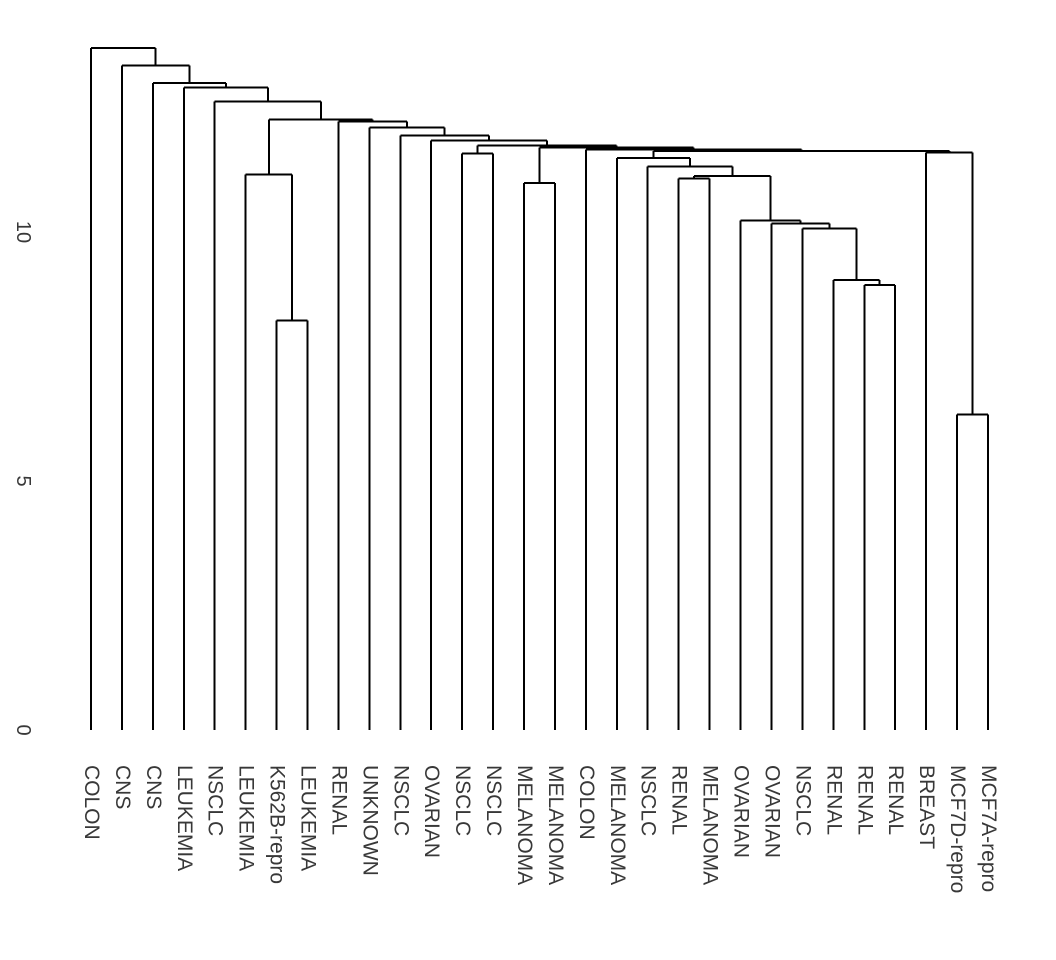 The image size is (1056, 960). What do you see at coordinates (926, 807) in the screenshot?
I see `leaf-label-breast: BREAST` at bounding box center [926, 807].